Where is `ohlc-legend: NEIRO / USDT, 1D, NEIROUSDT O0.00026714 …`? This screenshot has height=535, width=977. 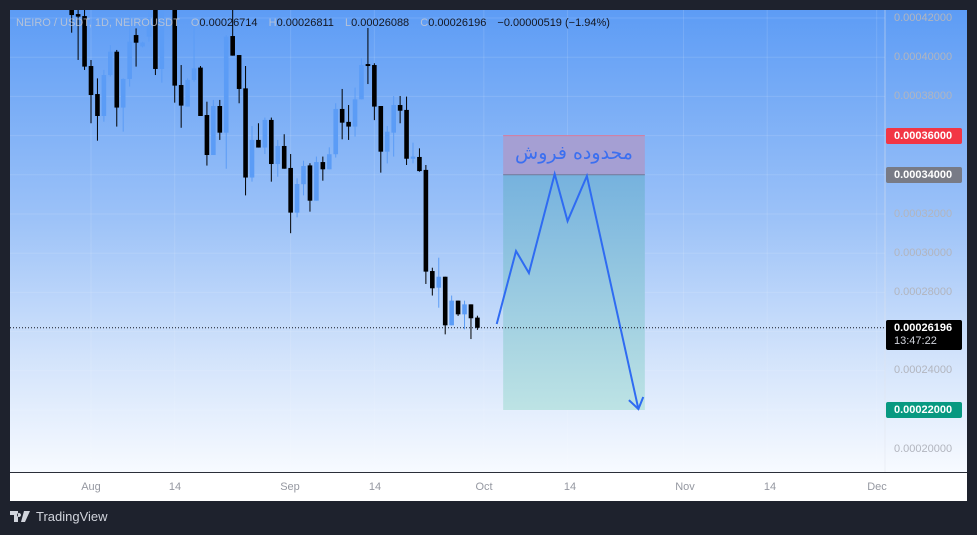 ohlc-legend: NEIRO / USDT, 1D, NEIROUSDT O0.00026714 … is located at coordinates (317, 23).